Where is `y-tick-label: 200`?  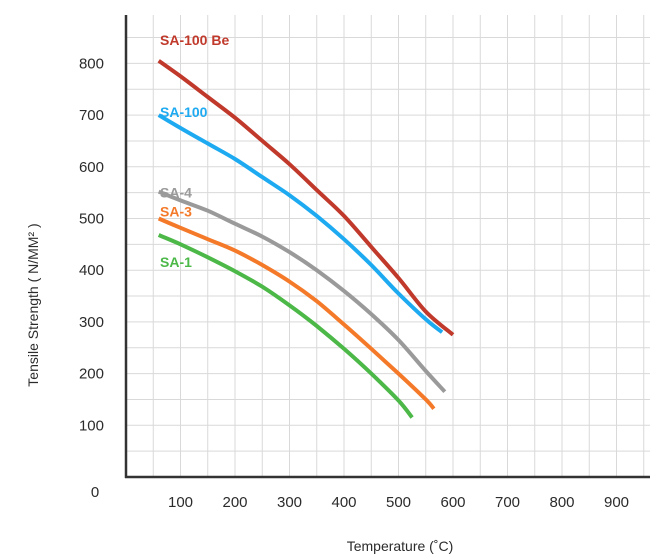 y-tick-label: 200 is located at coordinates (91, 374).